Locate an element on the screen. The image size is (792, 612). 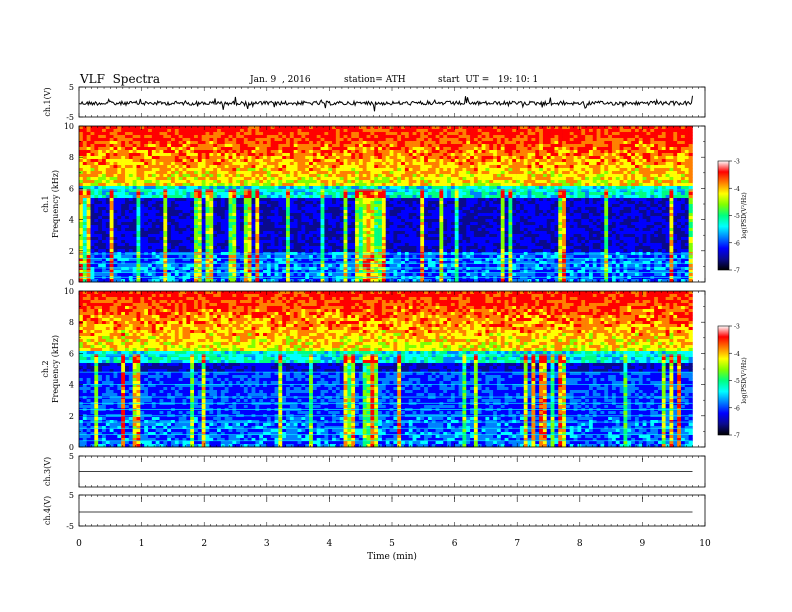
station-label: station= ATH is located at coordinates (375, 80).